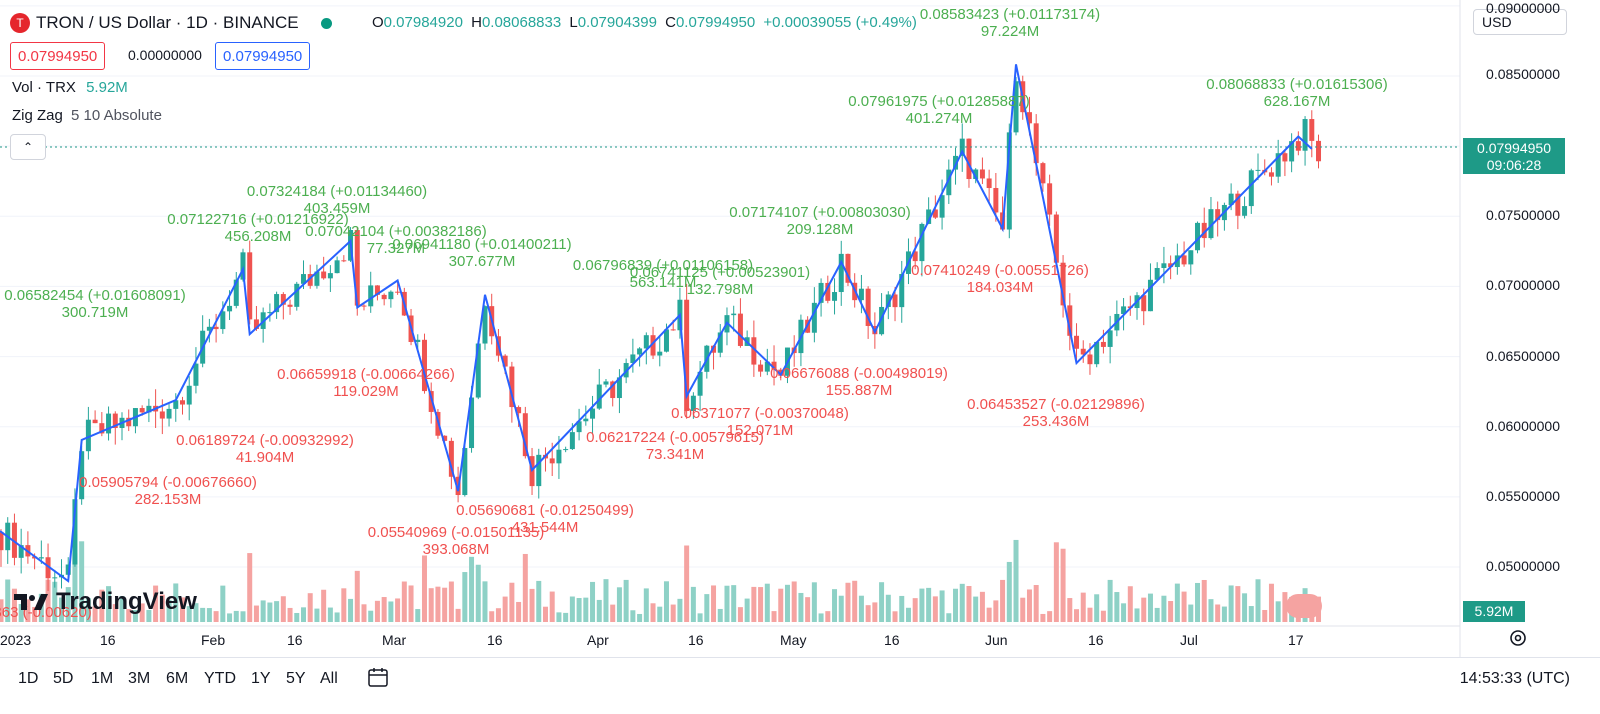  Describe the element at coordinates (1514, 678) in the screenshot. I see `clock-readout: 14:53:33 (UTC)` at that location.